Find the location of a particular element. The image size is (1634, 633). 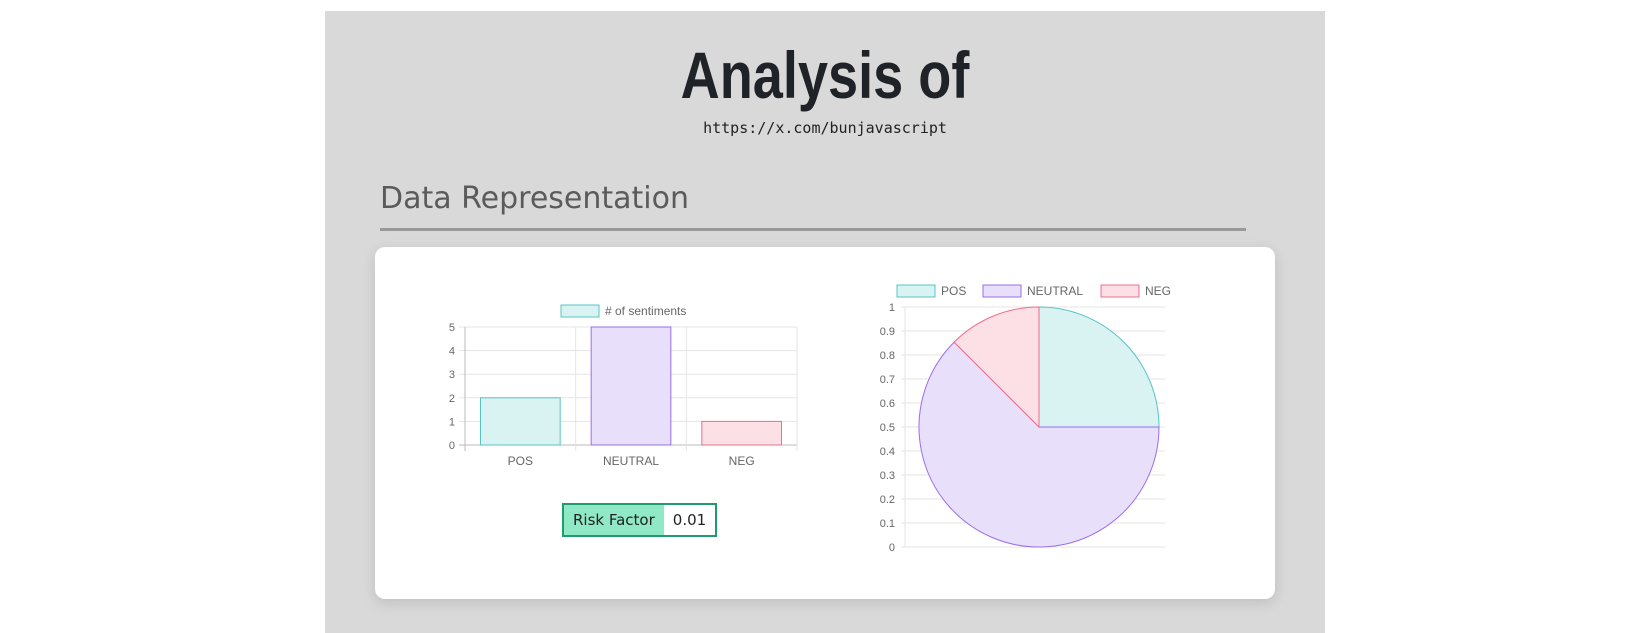

legend-label: NEUTRAL is located at coordinates (1055, 291).